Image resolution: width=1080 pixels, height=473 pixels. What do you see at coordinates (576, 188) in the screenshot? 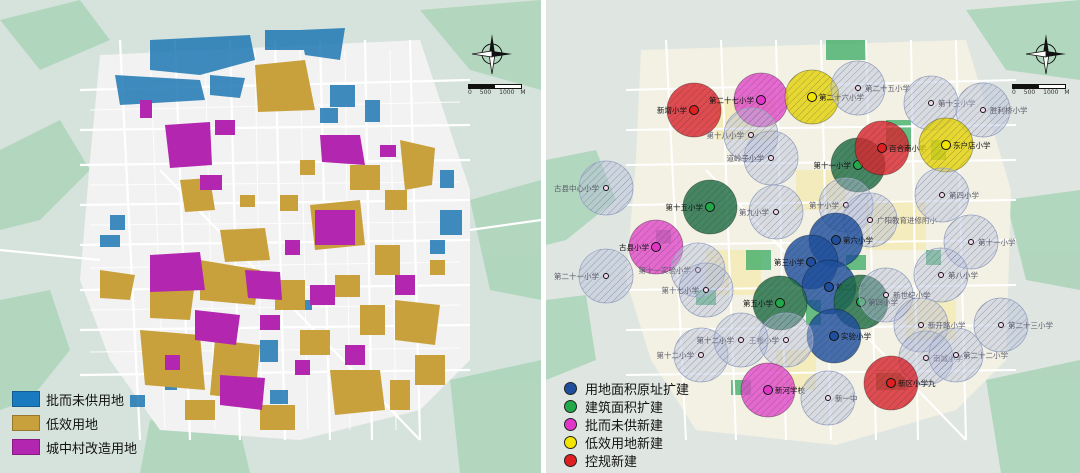
I see `school-label: 古县中心小学` at bounding box center [576, 188].